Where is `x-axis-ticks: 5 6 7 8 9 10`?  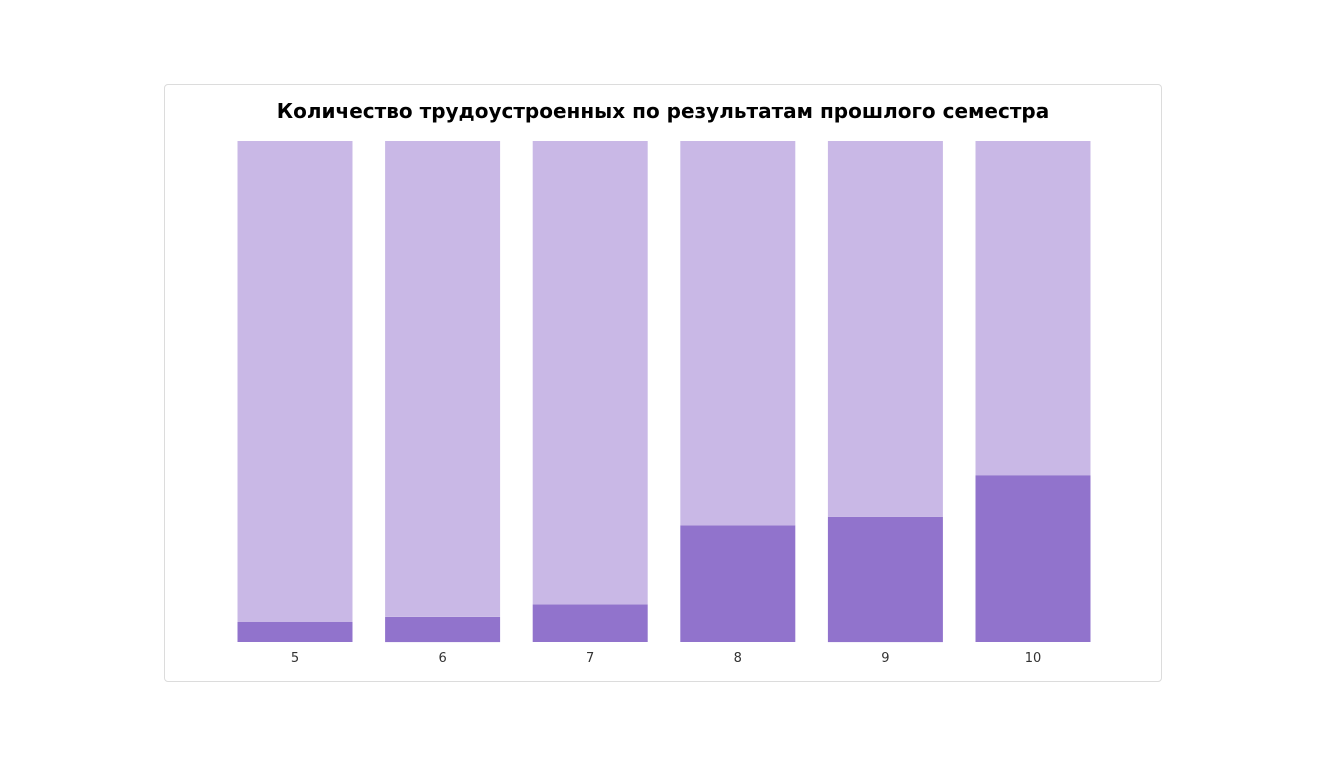
x-axis-ticks: 5 6 7 8 9 10 is located at coordinates (666, 658).